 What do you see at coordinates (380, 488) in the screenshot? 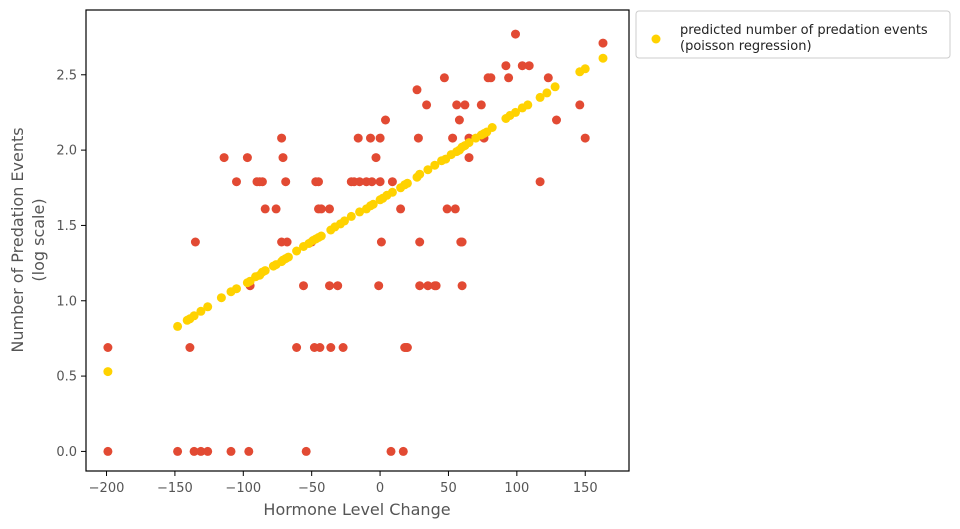
I see `x-tick-label: 0` at bounding box center [380, 488].